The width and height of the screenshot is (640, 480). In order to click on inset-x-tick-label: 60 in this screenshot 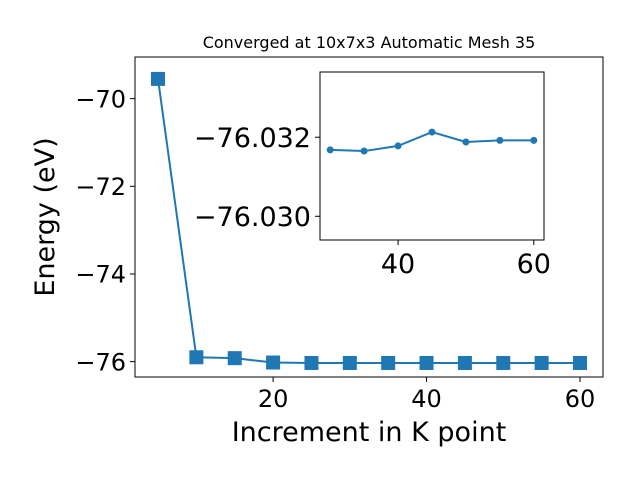, I will do `click(534, 264)`.